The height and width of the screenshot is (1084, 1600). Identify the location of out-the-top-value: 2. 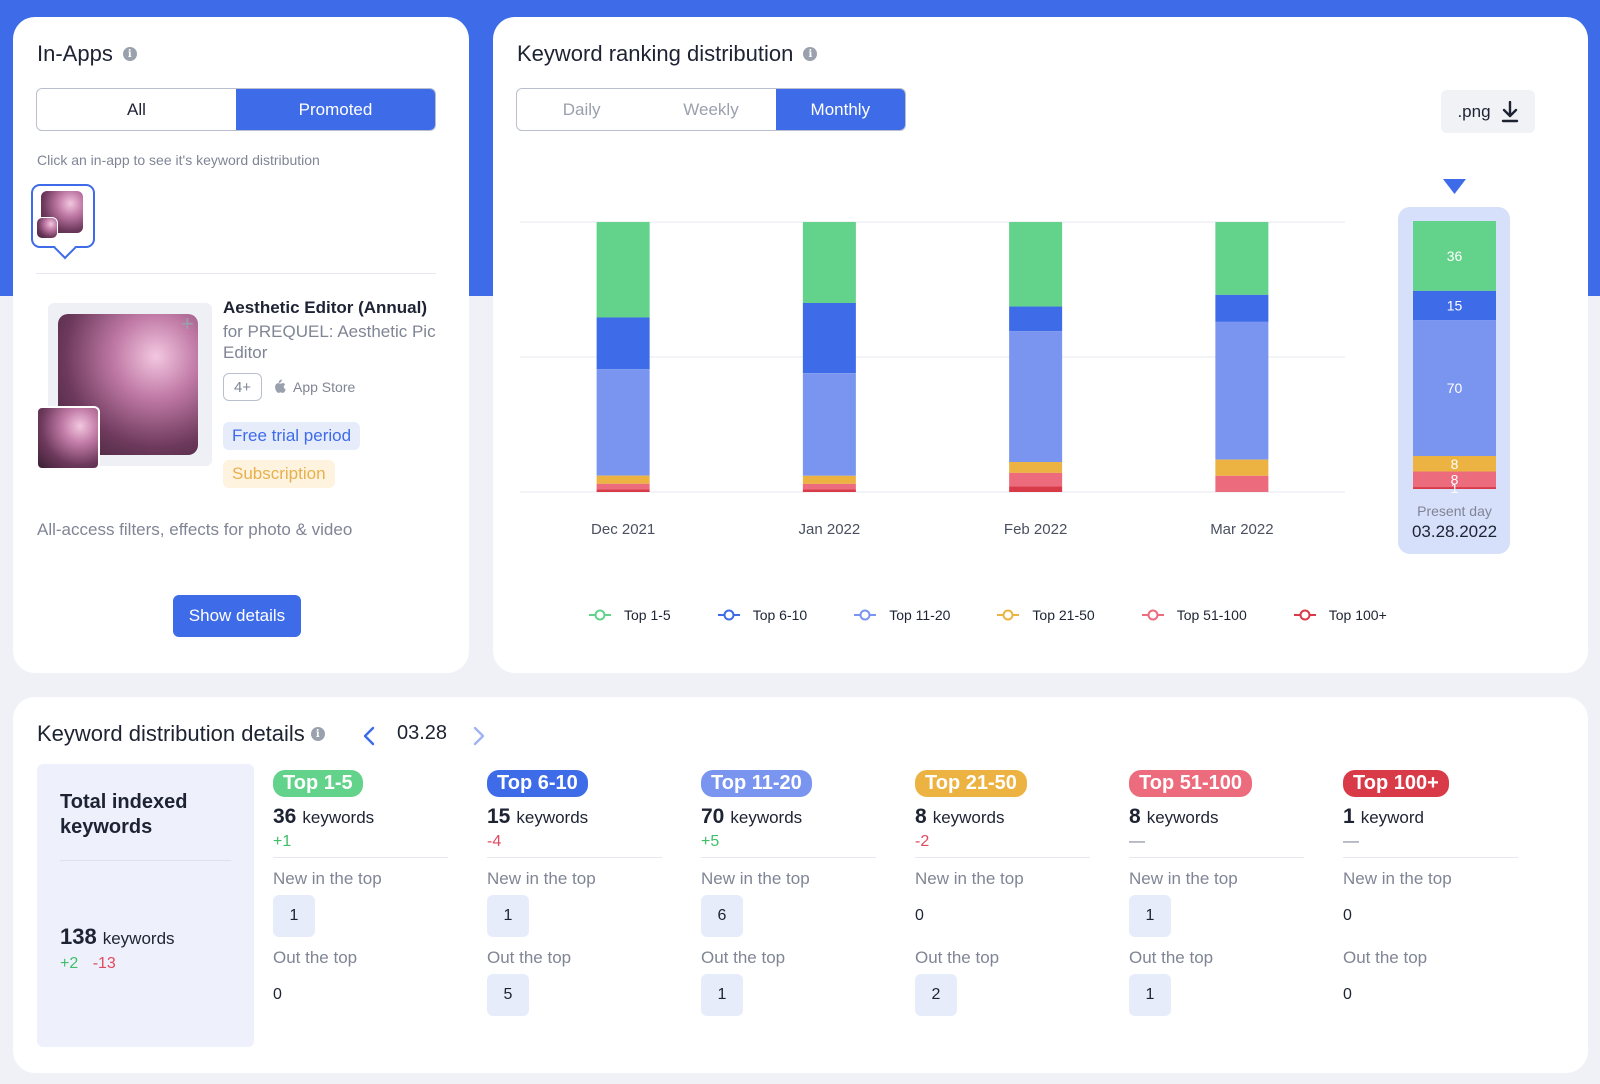
(1002, 995).